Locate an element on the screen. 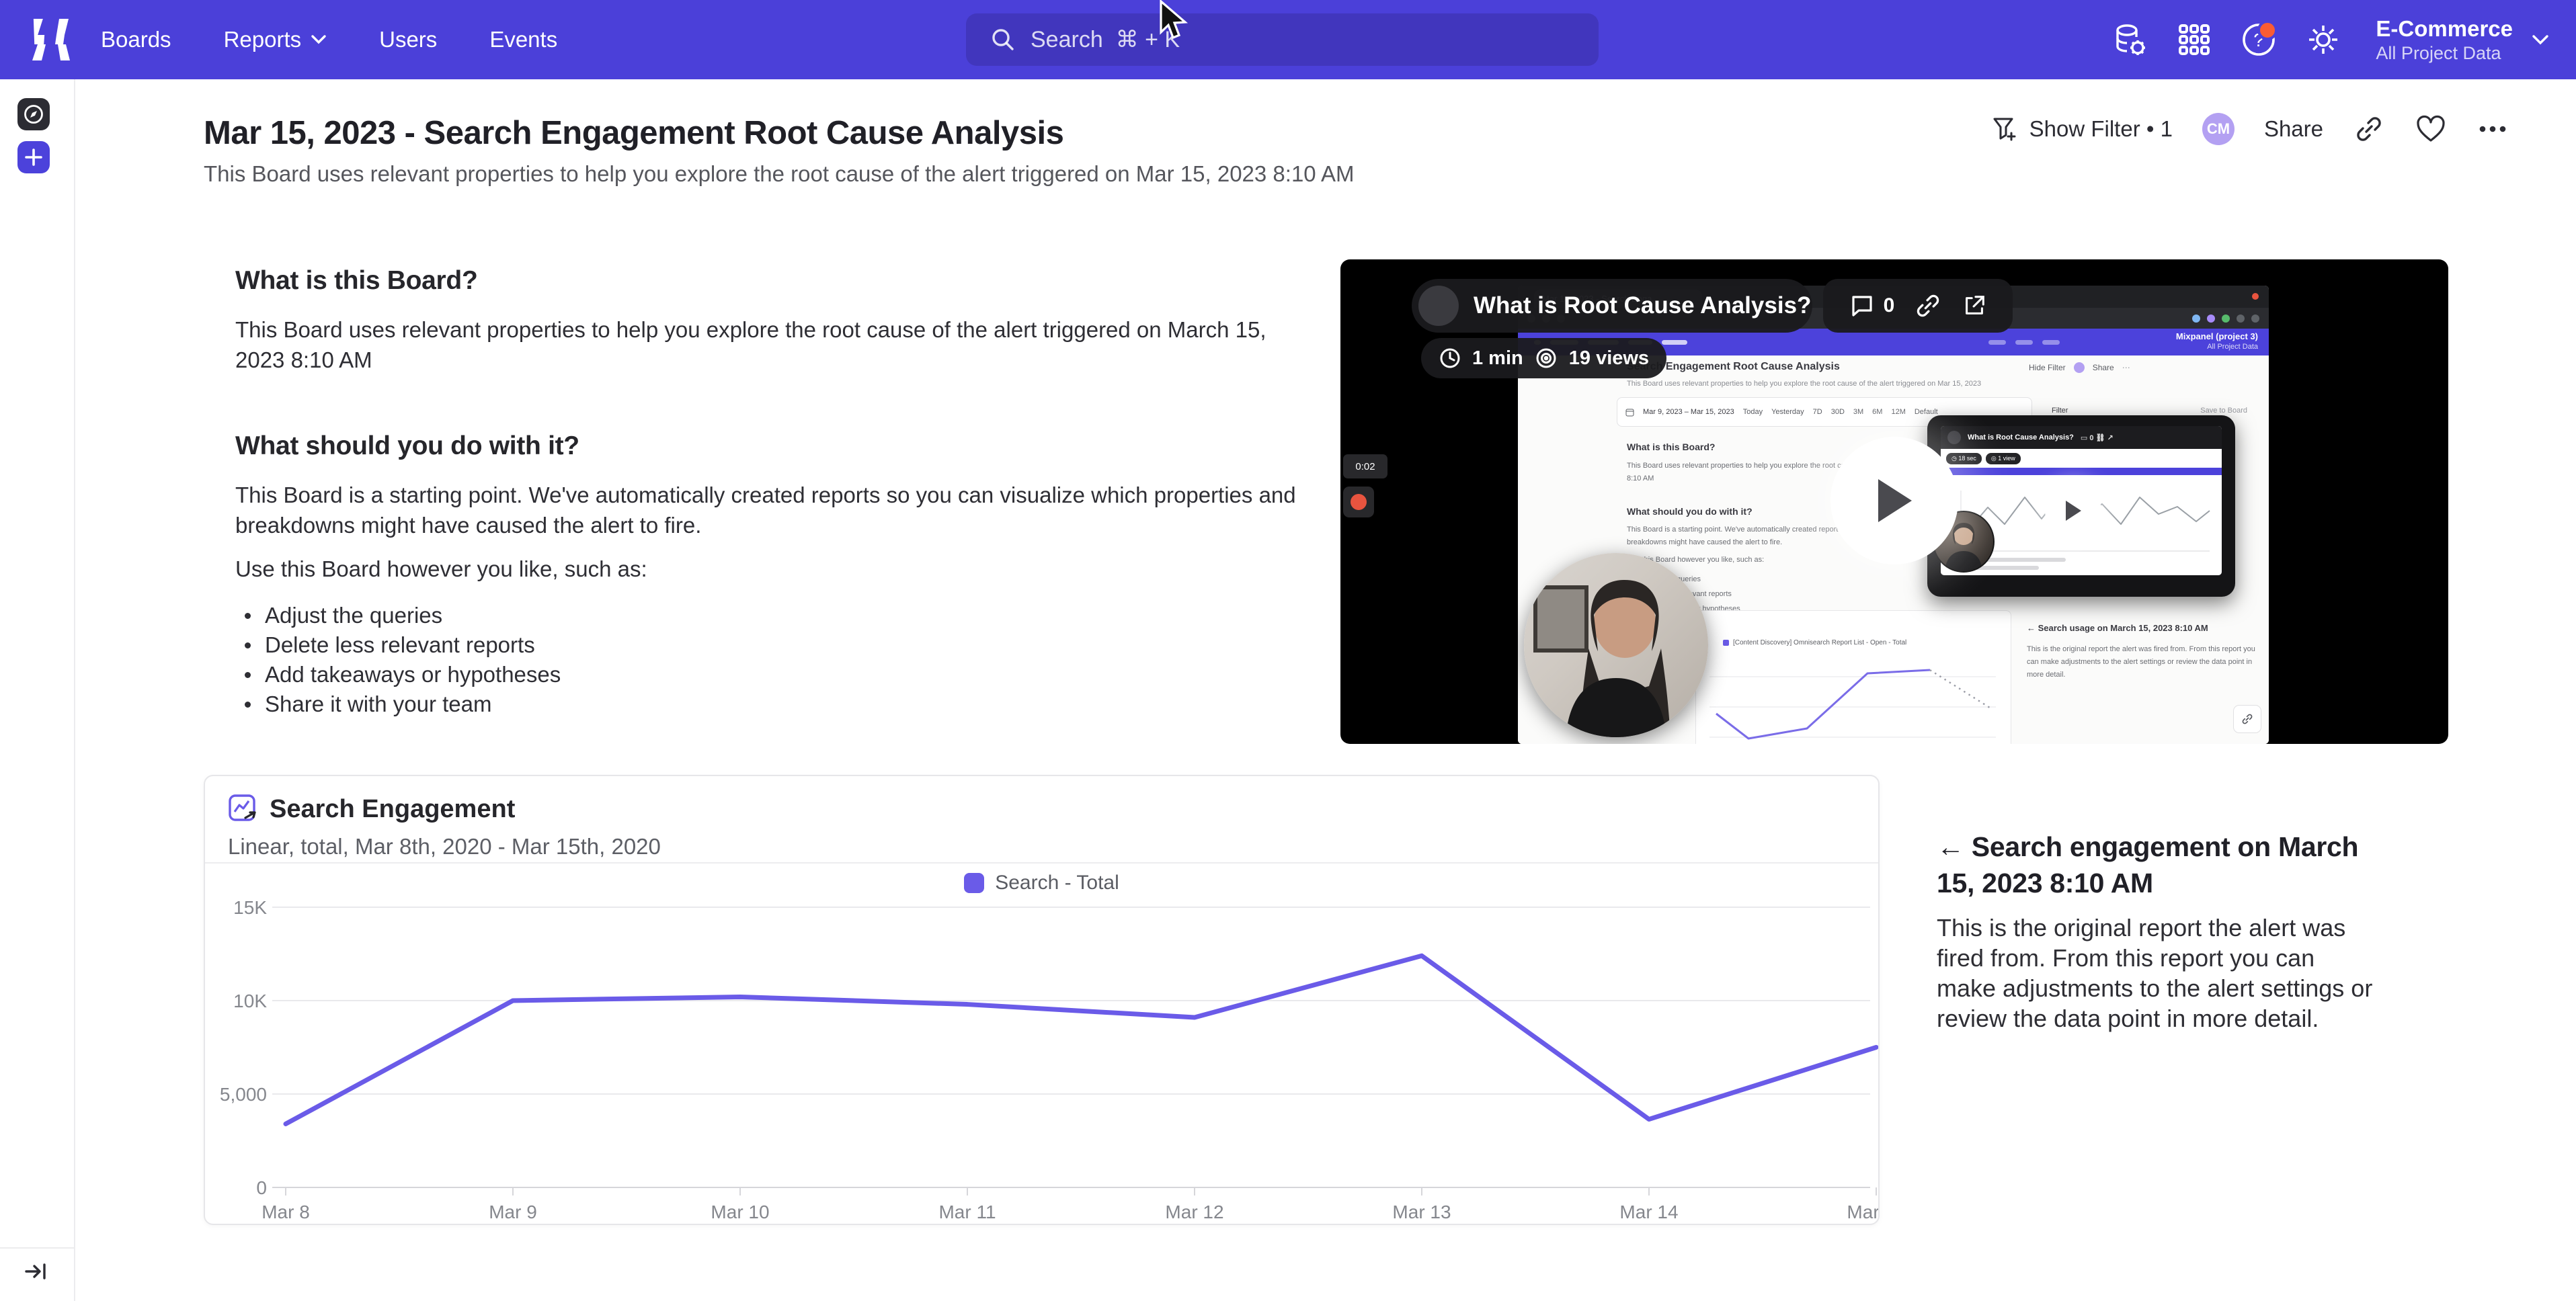 This screenshot has width=2576, height=1301. top-nav: Boards Reports Users Events Search ⌘ + K is located at coordinates (1288, 39).